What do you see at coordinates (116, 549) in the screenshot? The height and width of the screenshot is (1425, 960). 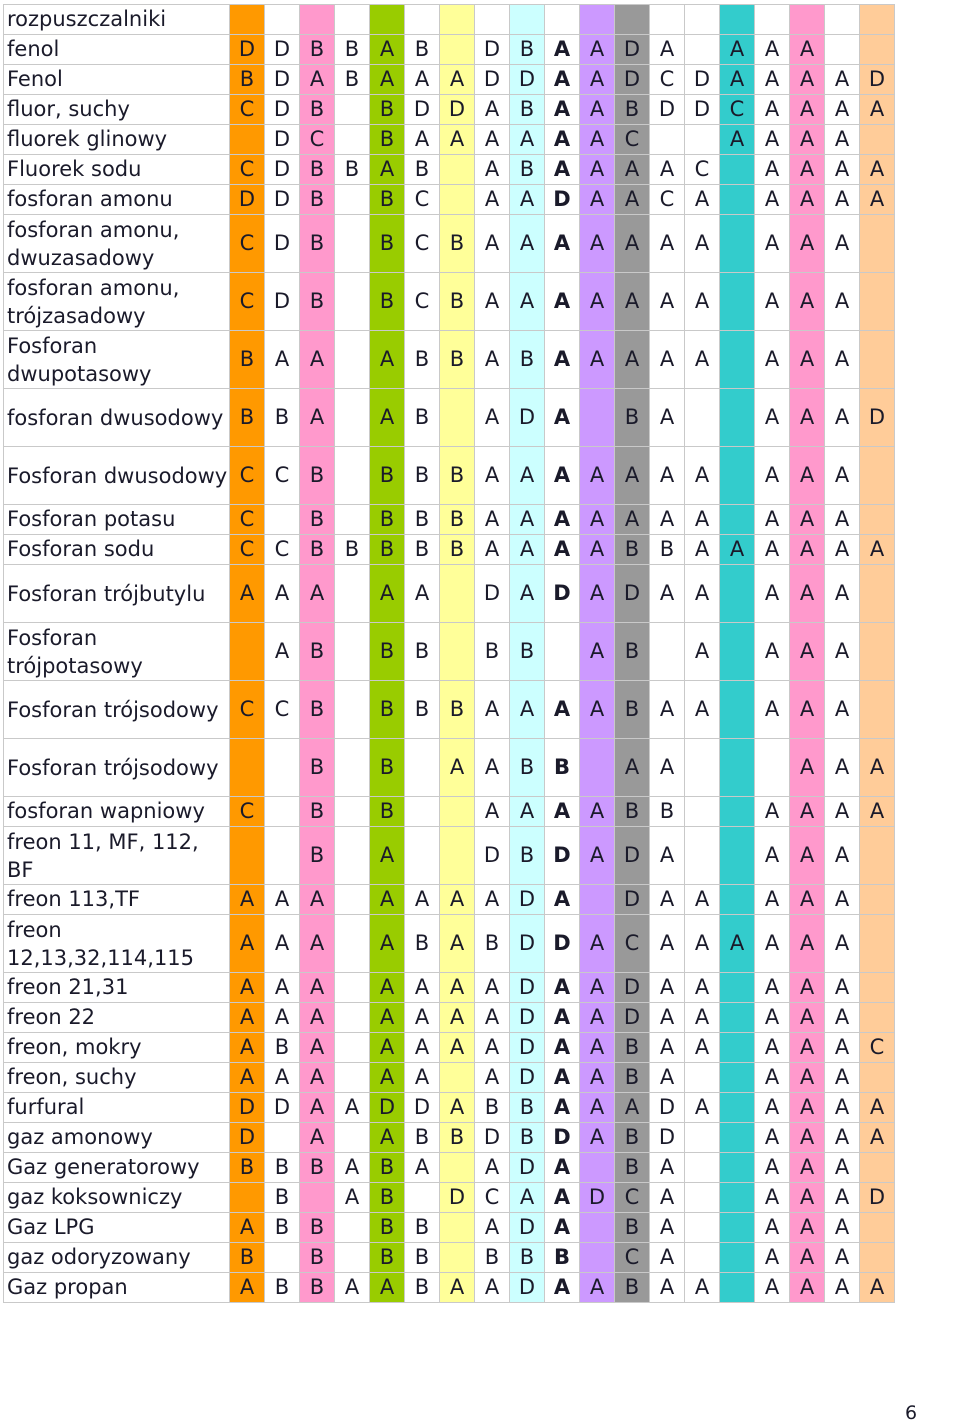 I see `row-name: Fosforan sodu` at bounding box center [116, 549].